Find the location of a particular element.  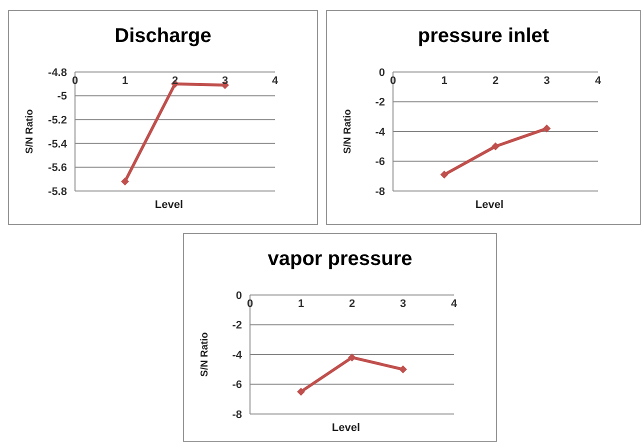

y-tick-label: -5.6 is located at coordinates (57, 168).